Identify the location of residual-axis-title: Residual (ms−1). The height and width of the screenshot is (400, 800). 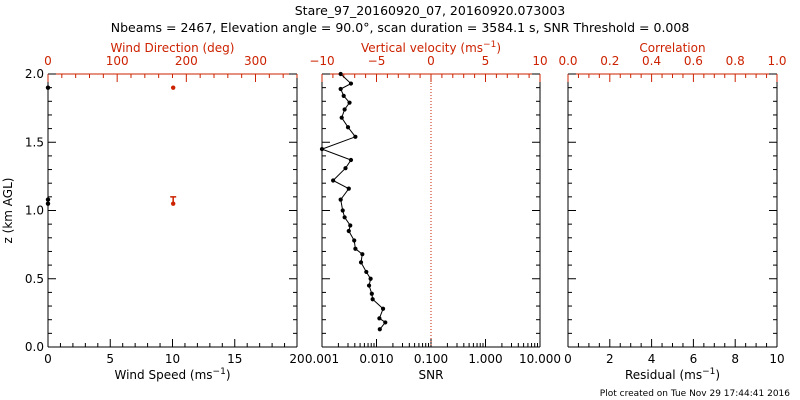
(672, 374).